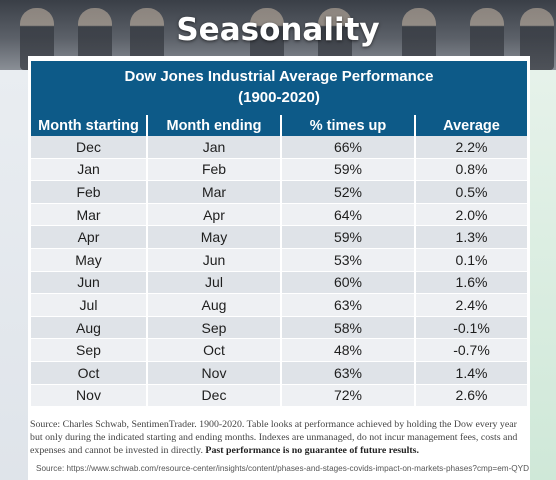  What do you see at coordinates (471, 328) in the screenshot?
I see `table-cell: -0.1%` at bounding box center [471, 328].